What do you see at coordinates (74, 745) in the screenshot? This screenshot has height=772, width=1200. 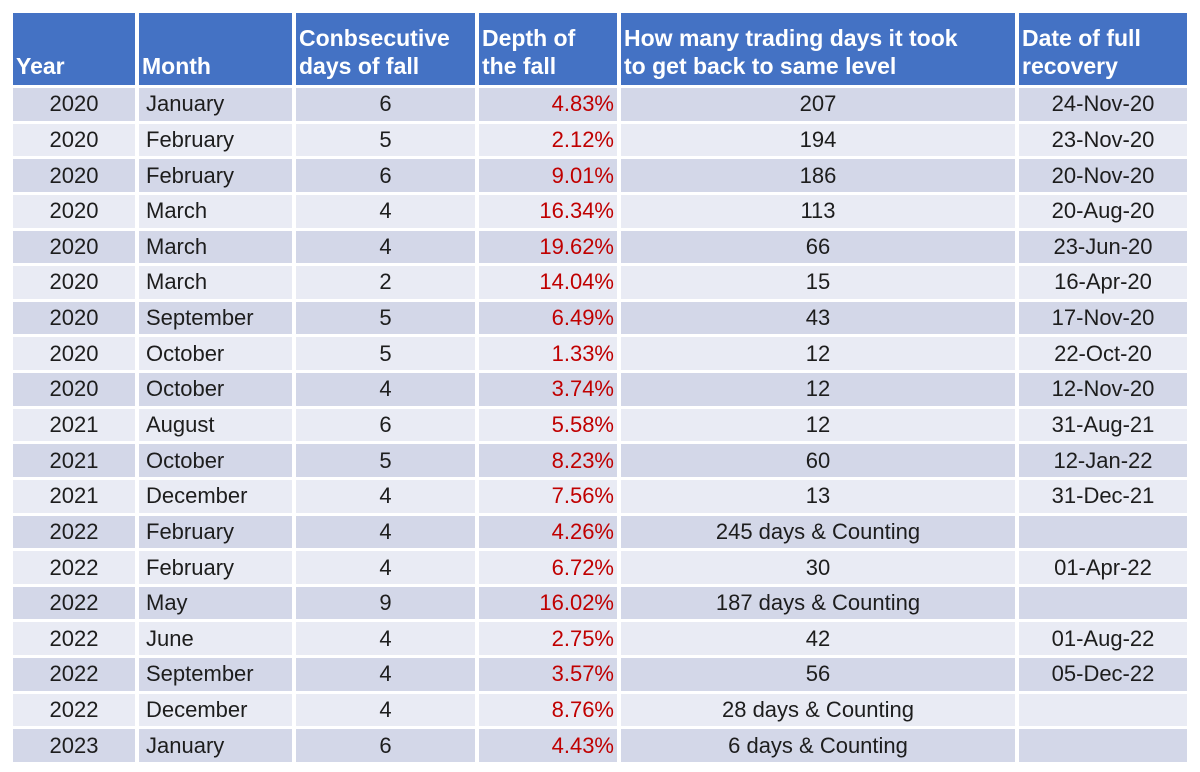 I see `cell-year: 2023` at bounding box center [74, 745].